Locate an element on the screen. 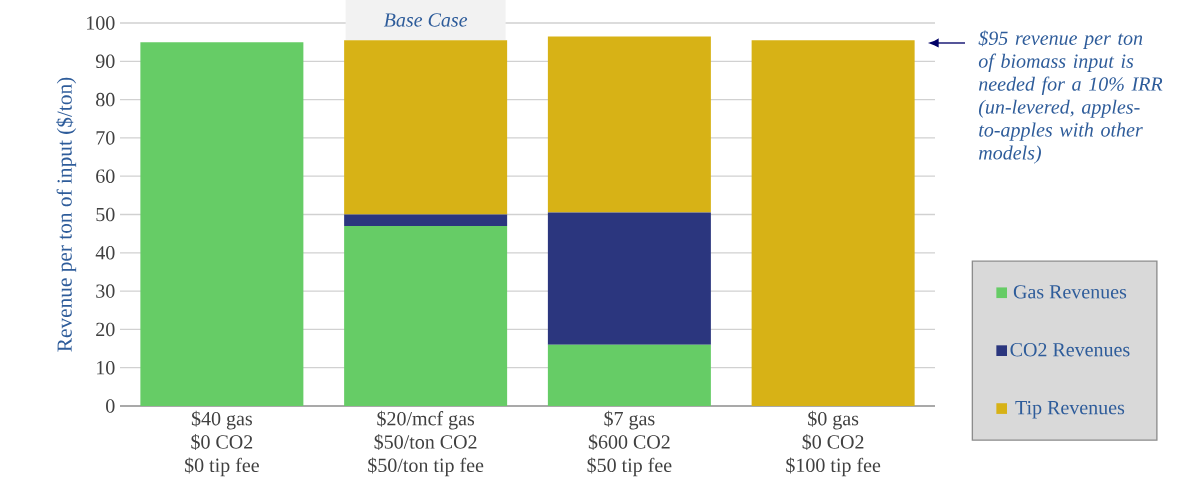  y-tick-label: 0 is located at coordinates (110, 406).